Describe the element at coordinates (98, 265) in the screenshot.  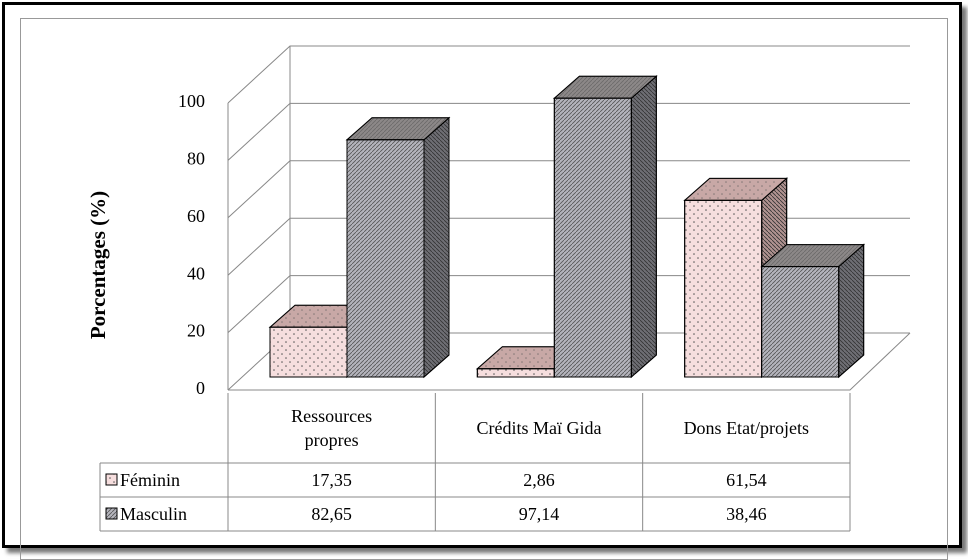
I see `y-axis-label: Porcentages (%)` at that location.